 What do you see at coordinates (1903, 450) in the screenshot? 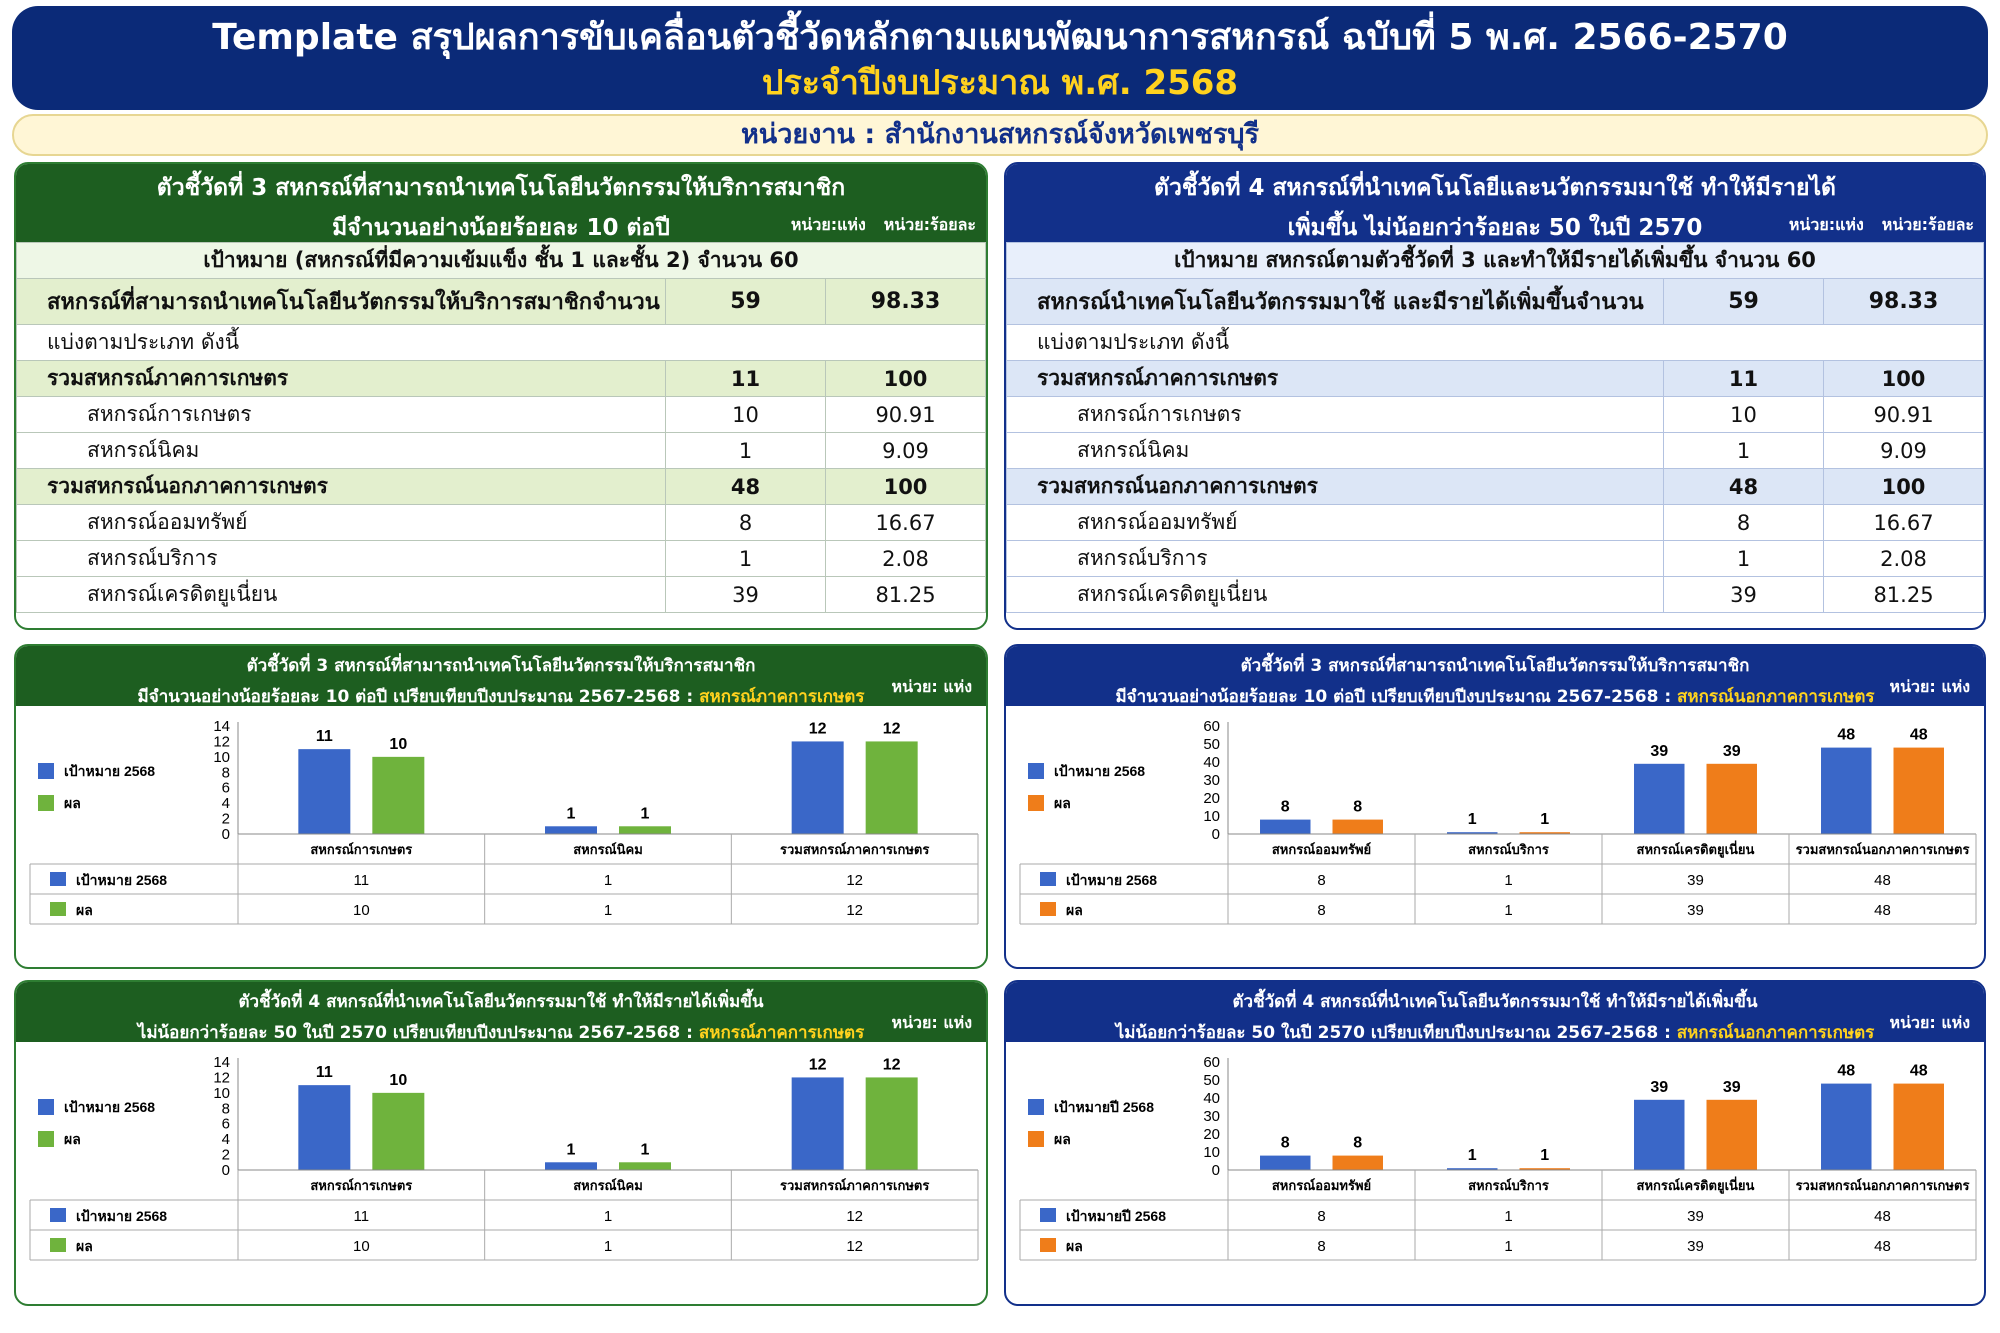
I see `row-percent: 9.09` at bounding box center [1903, 450].